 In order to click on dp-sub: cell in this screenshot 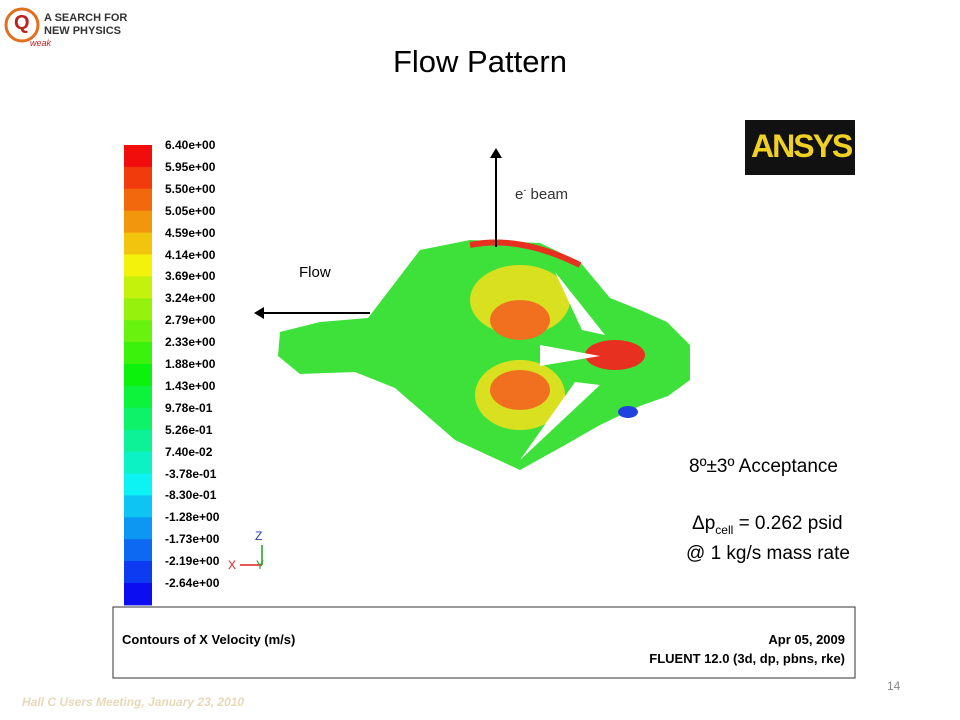, I will do `click(724, 529)`.